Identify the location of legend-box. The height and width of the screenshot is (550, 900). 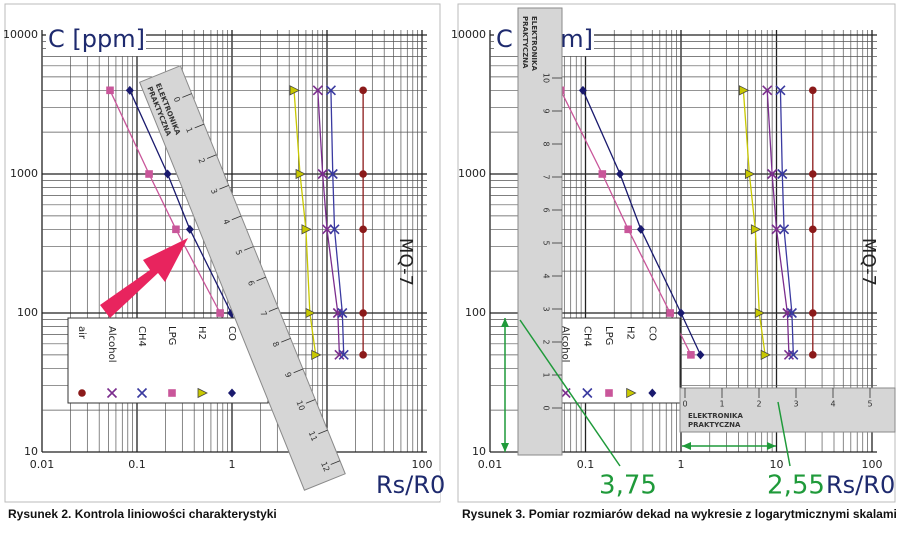
(168, 360).